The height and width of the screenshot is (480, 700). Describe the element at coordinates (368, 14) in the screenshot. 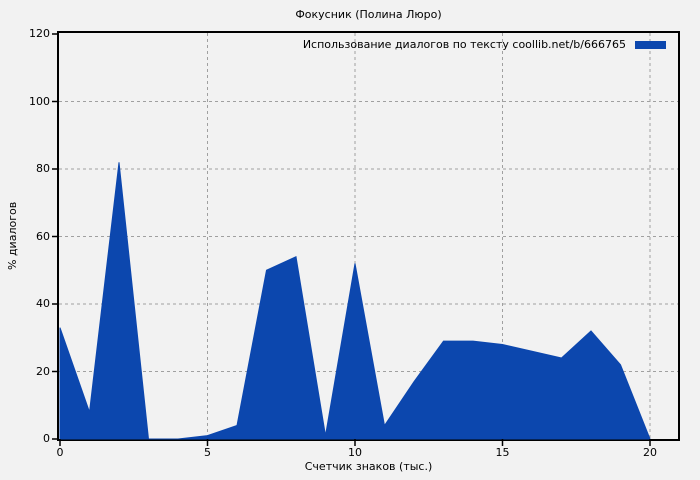

I see `chart-title: Фокусник (Полина Люро)` at that location.